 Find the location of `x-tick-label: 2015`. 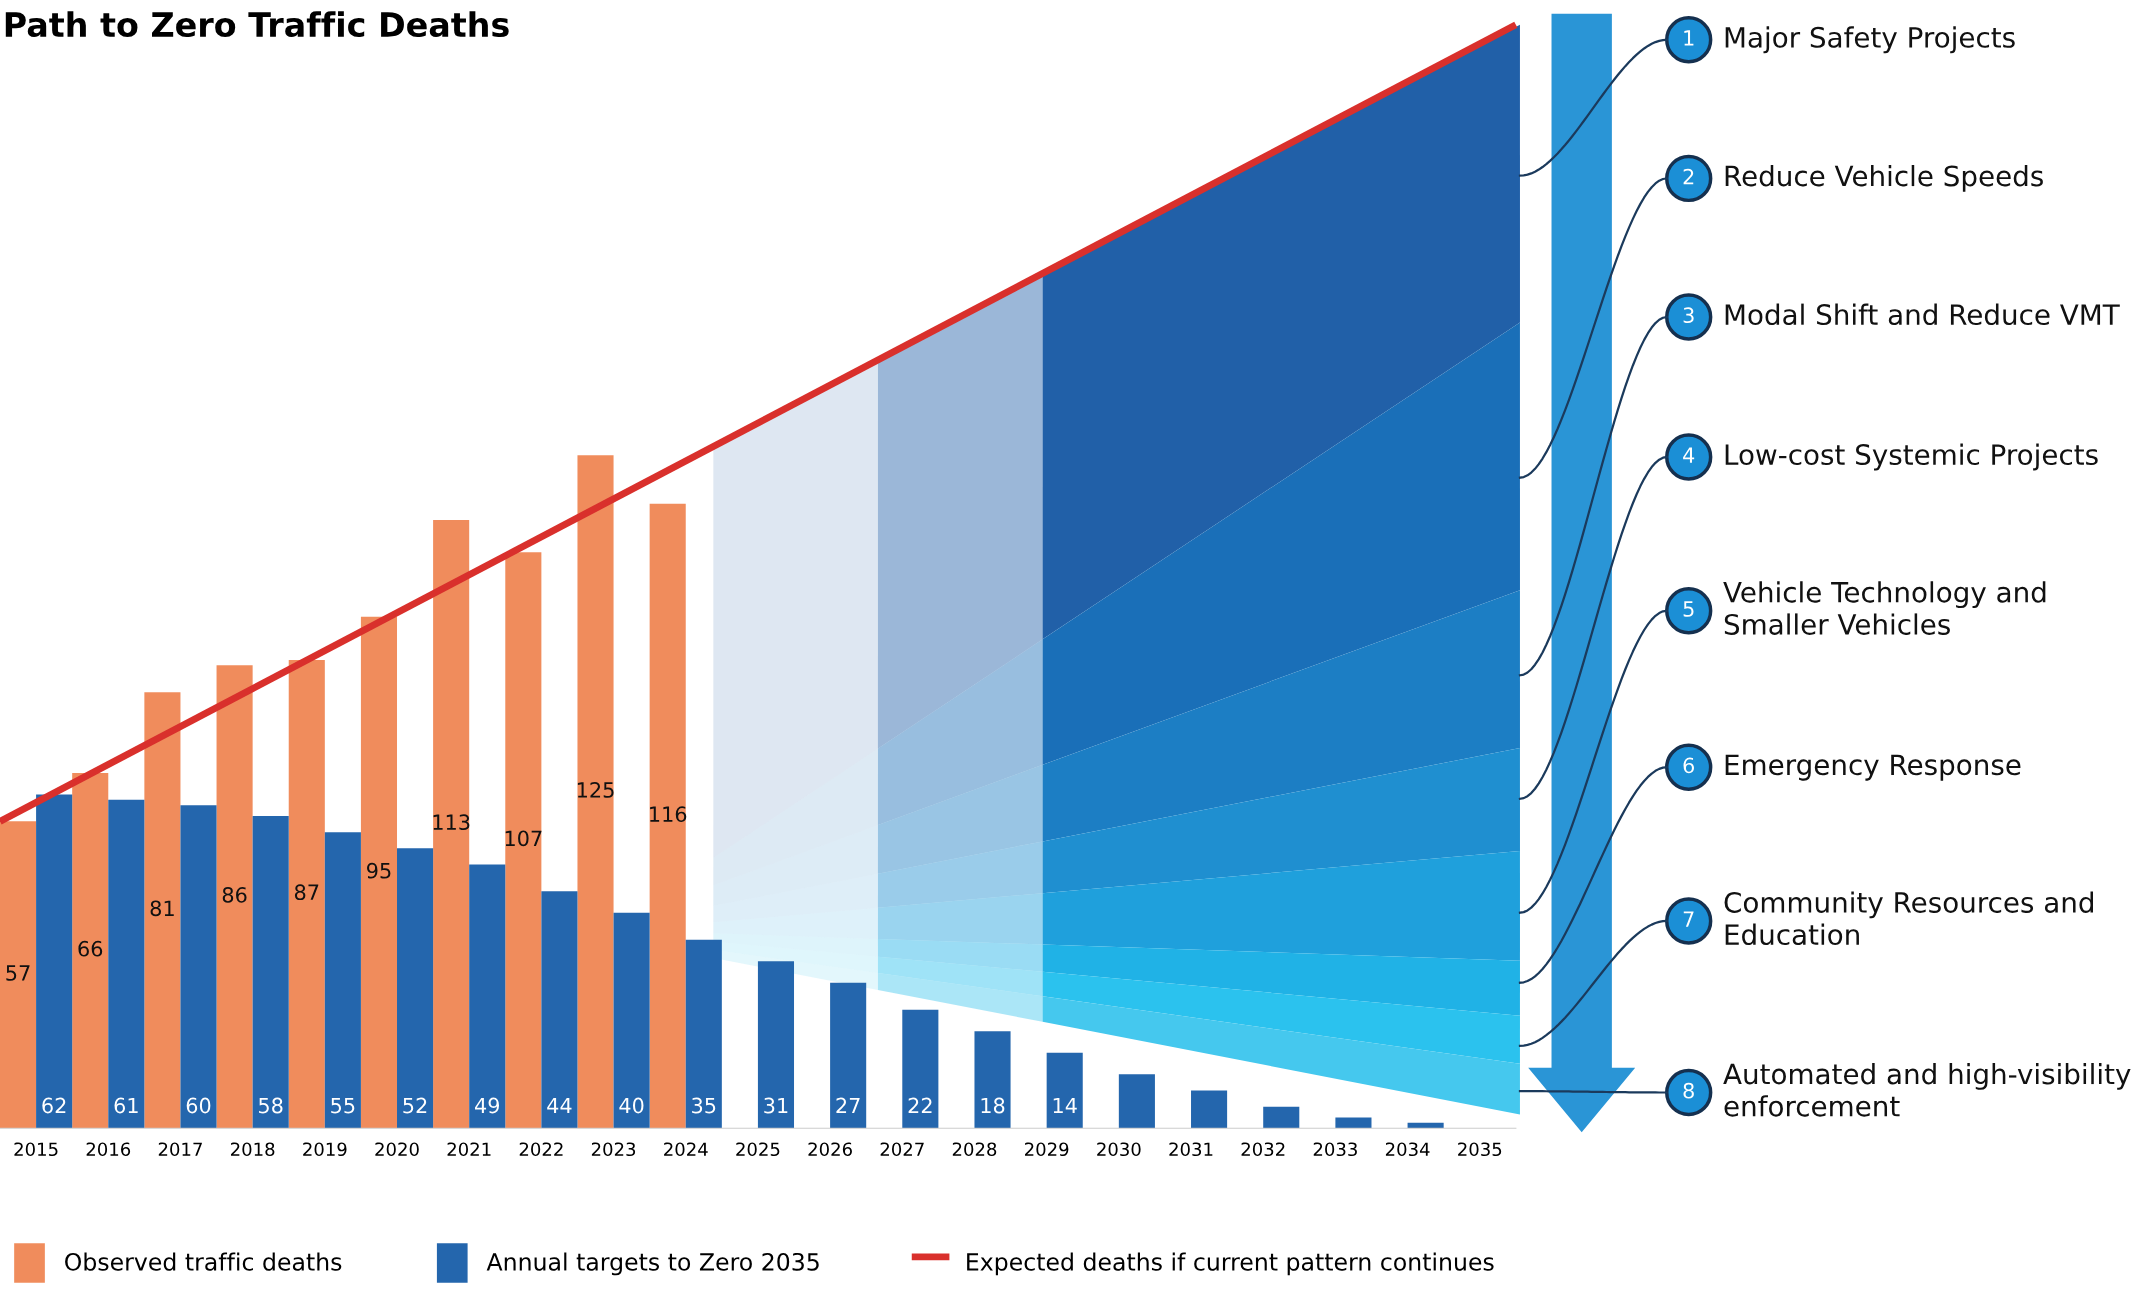

x-tick-label: 2015 is located at coordinates (36, 1149).